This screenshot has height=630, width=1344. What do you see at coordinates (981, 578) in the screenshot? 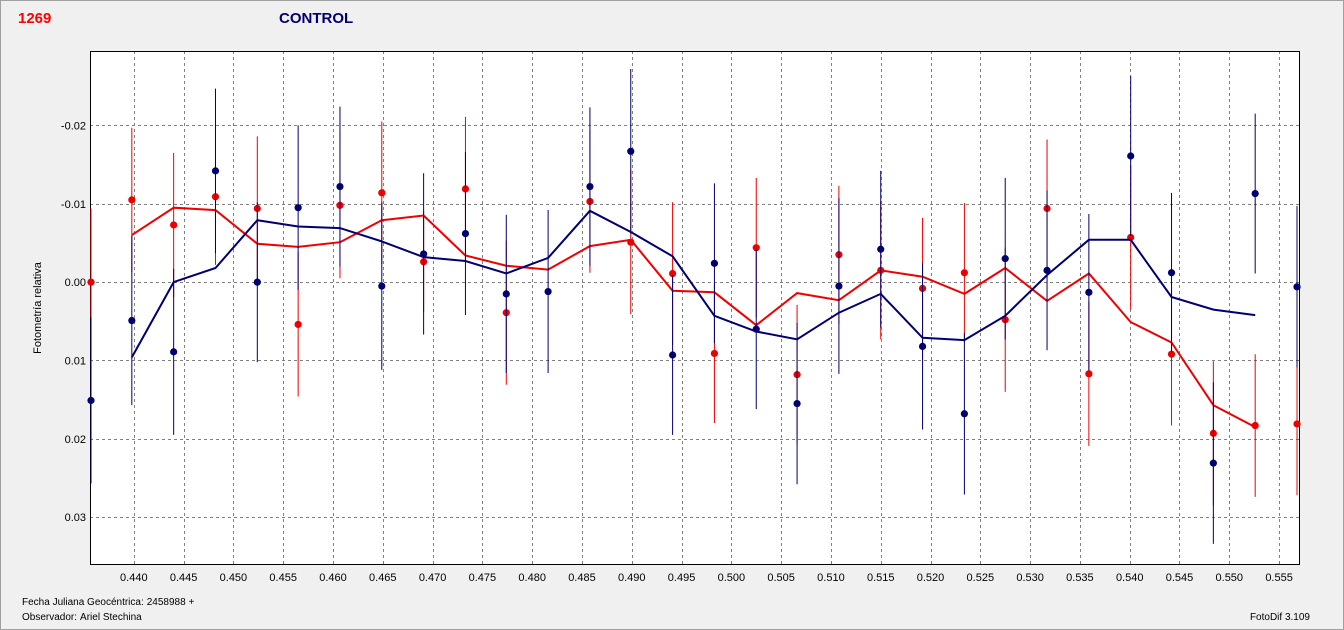
I see `x-tick-label: 0.525` at bounding box center [981, 578].